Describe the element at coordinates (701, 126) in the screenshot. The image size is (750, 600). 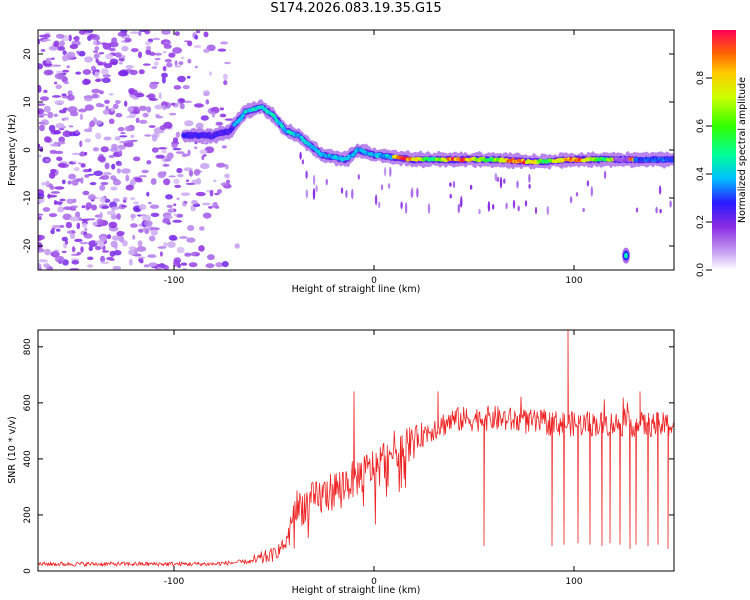
I see `colorbar-tick-label: 0.6` at that location.